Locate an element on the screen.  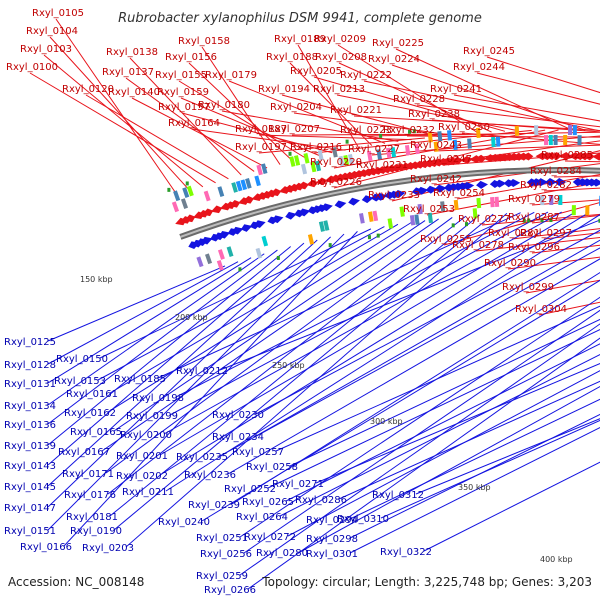
forward-gene-label: Rxyl_0187 is located at coordinates (261, 129).